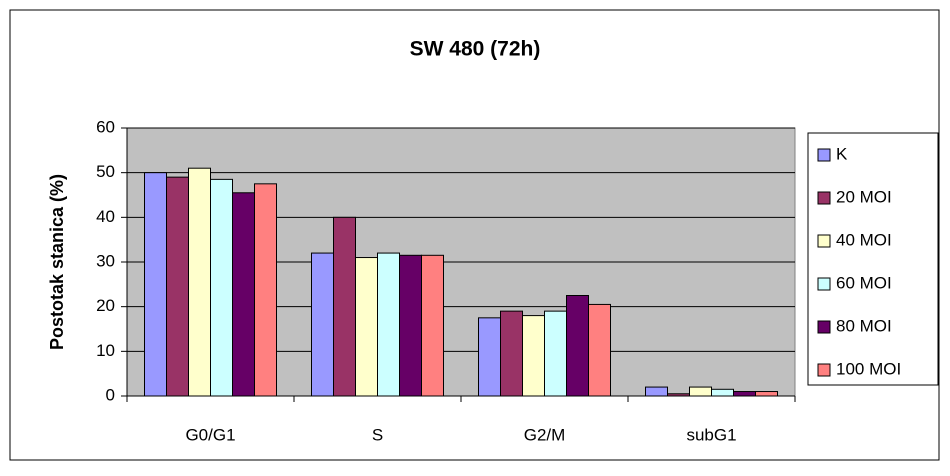 This screenshot has width=950, height=476. What do you see at coordinates (864, 325) in the screenshot?
I see `legend-label: 80 MOI` at bounding box center [864, 325].